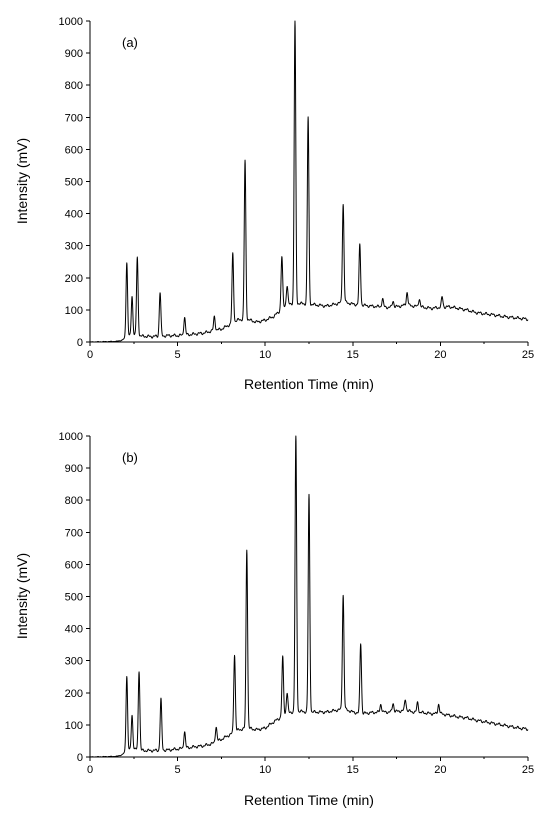 The width and height of the screenshot is (550, 822). What do you see at coordinates (74, 726) in the screenshot?
I see `y-tick-label-b: 100` at bounding box center [74, 726].